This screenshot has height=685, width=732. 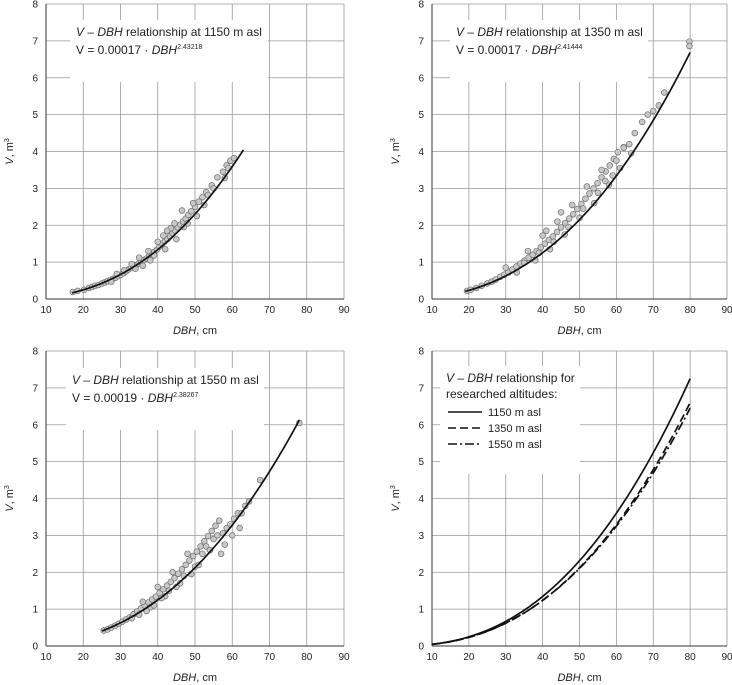 I want to click on regression-equation: V = 0.00019 · DBH2.38267, so click(x=135, y=398).